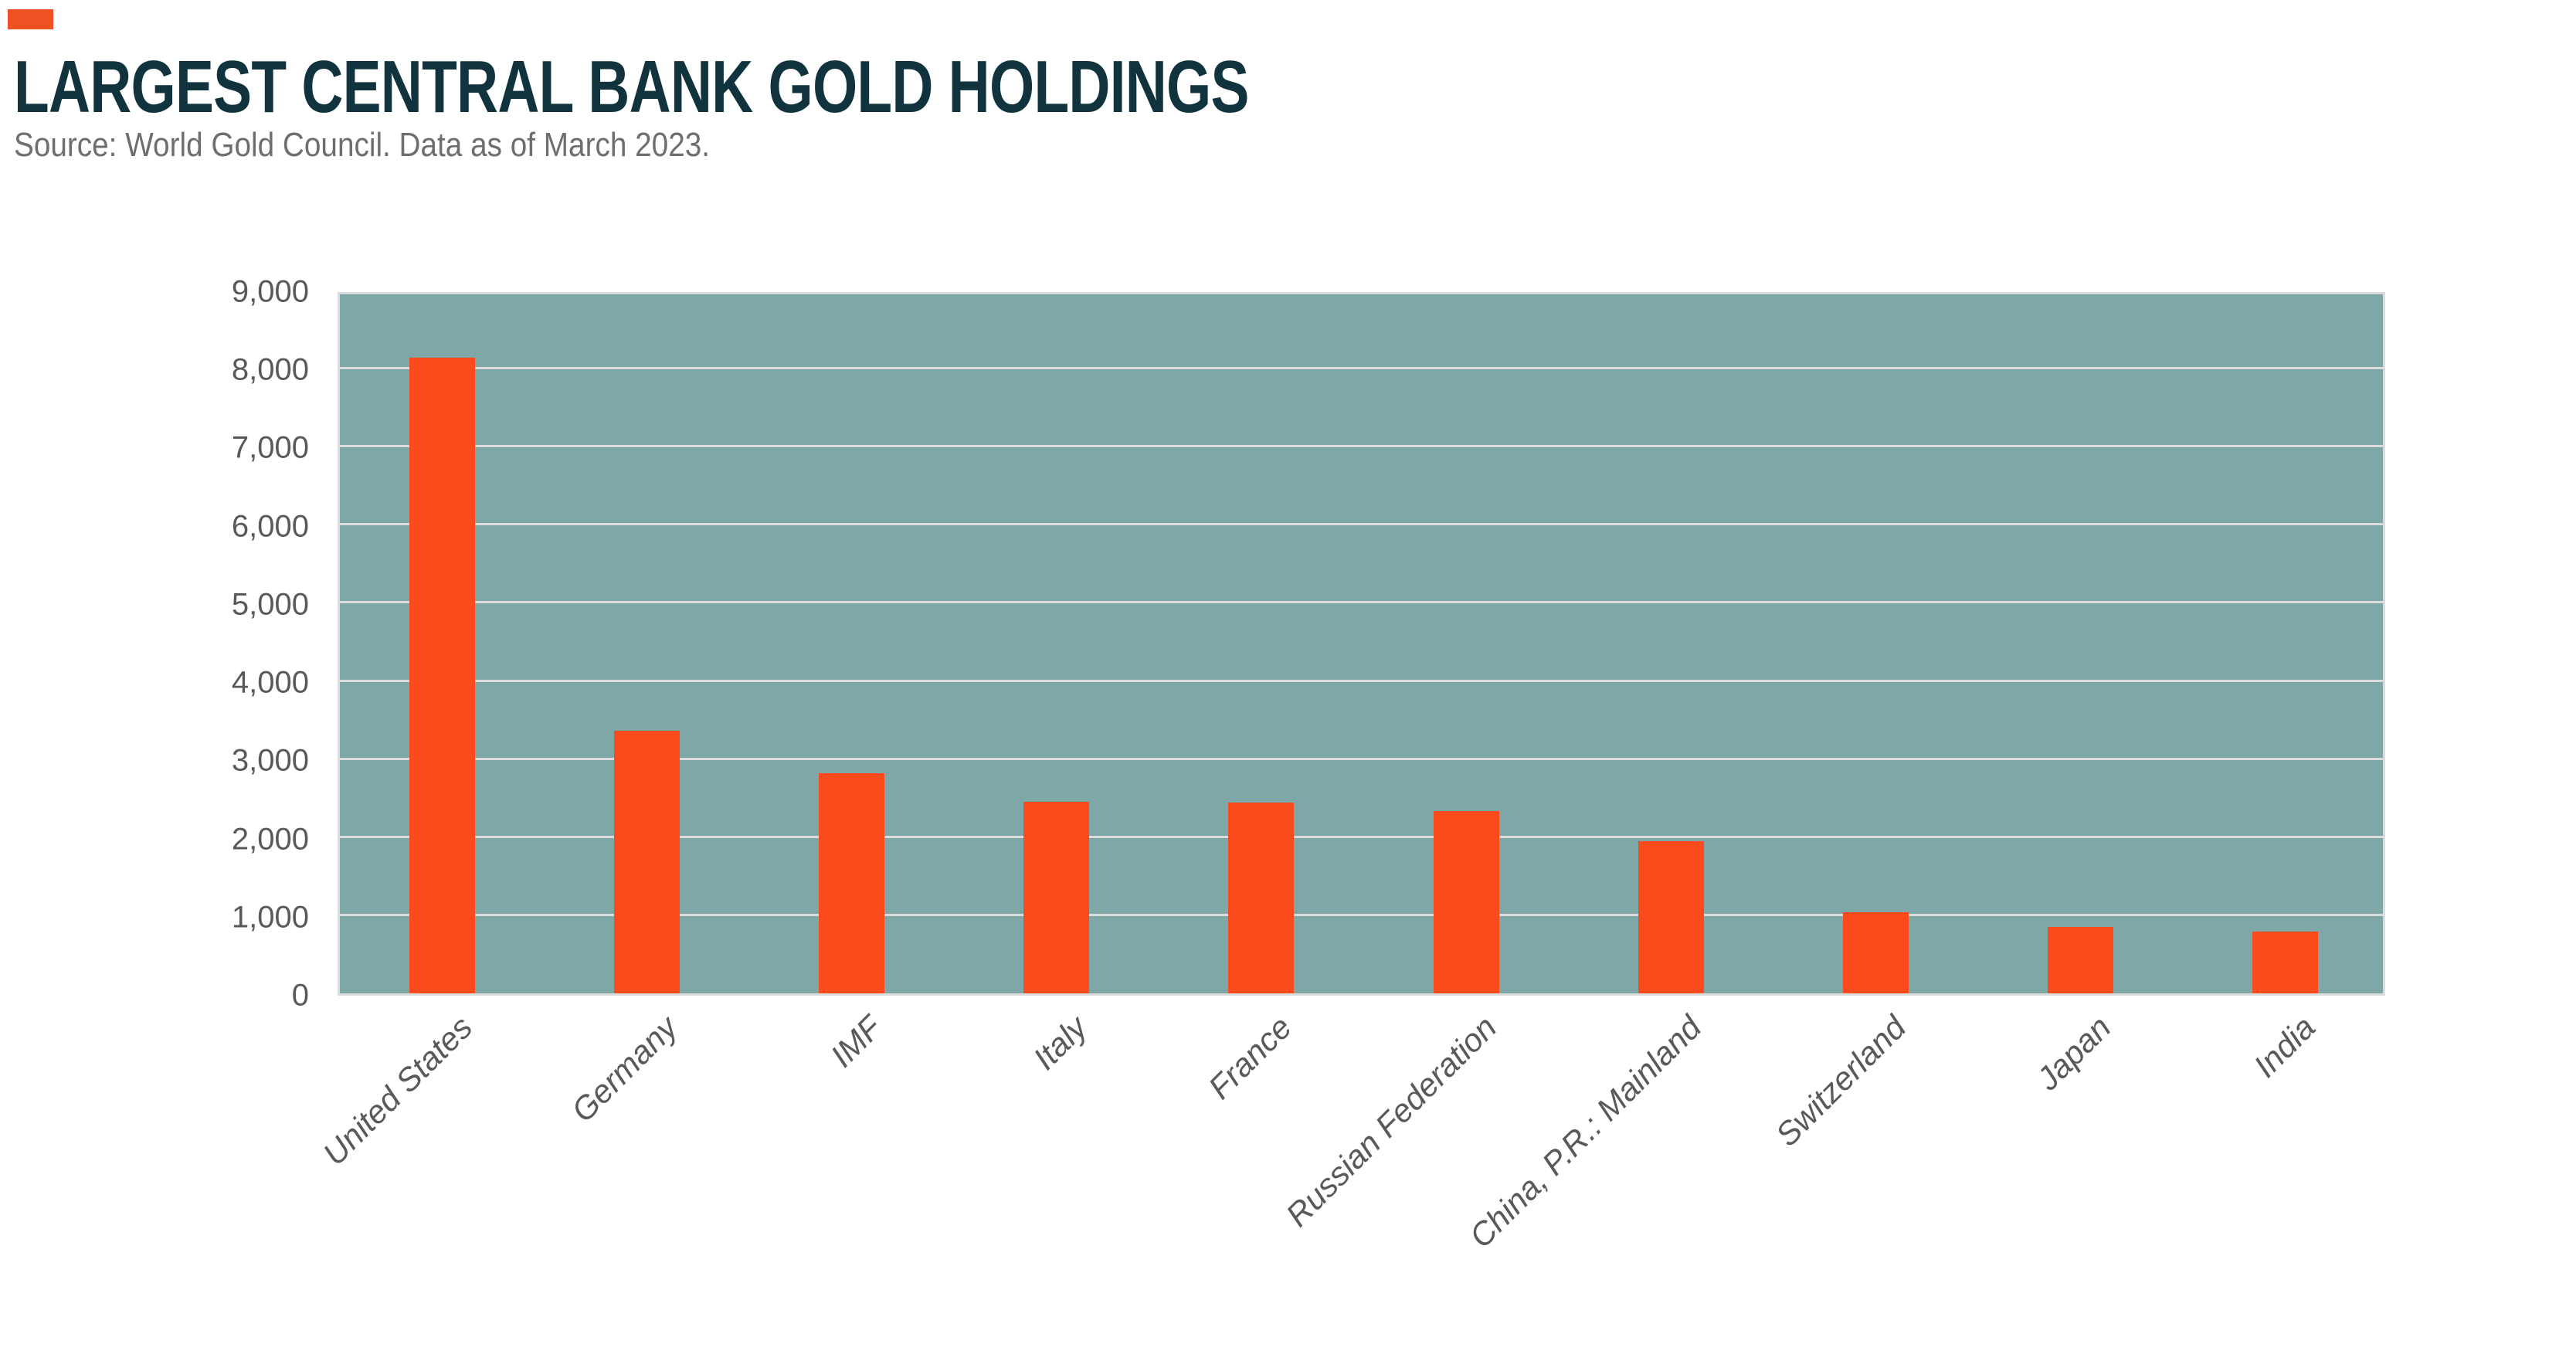 The width and height of the screenshot is (2576, 1368). What do you see at coordinates (1361, 680) in the screenshot?
I see `gridline-4,000` at bounding box center [1361, 680].